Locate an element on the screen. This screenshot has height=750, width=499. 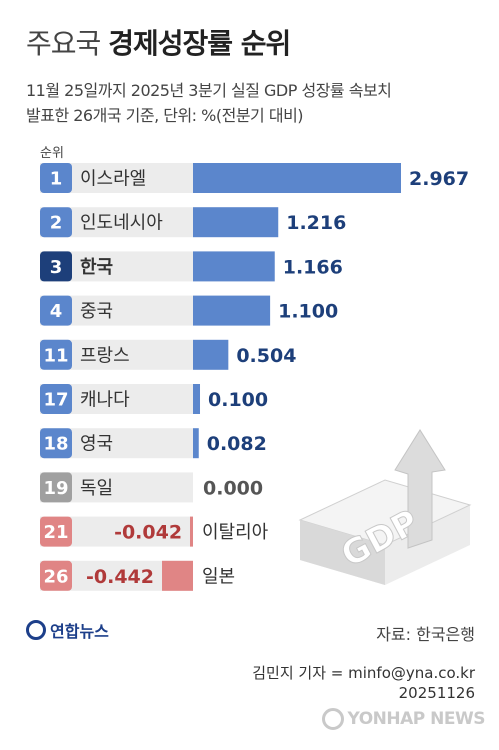
publish-date: 20251126 is located at coordinates (436, 693).